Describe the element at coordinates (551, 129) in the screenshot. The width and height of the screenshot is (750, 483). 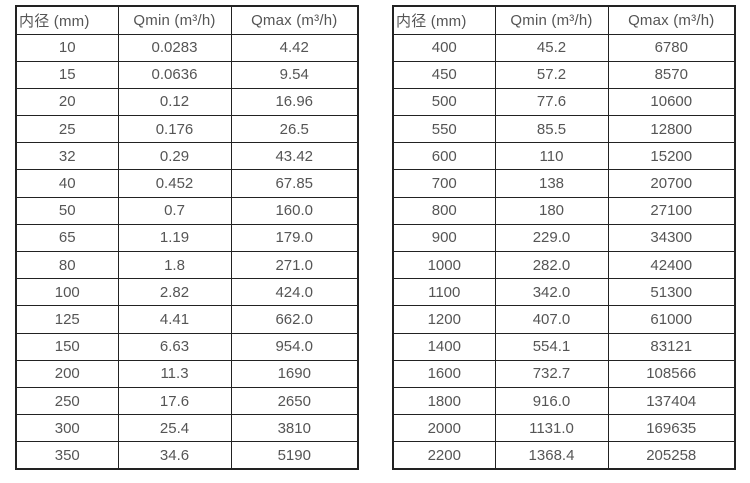
I see `table-cell: 85.5` at that location.